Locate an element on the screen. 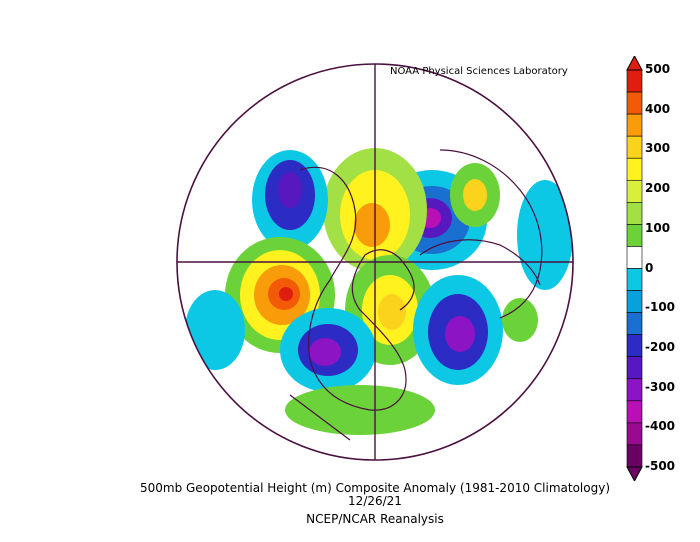 This screenshot has width=700, height=542. colorbar-tick-label: 300 is located at coordinates (658, 148).